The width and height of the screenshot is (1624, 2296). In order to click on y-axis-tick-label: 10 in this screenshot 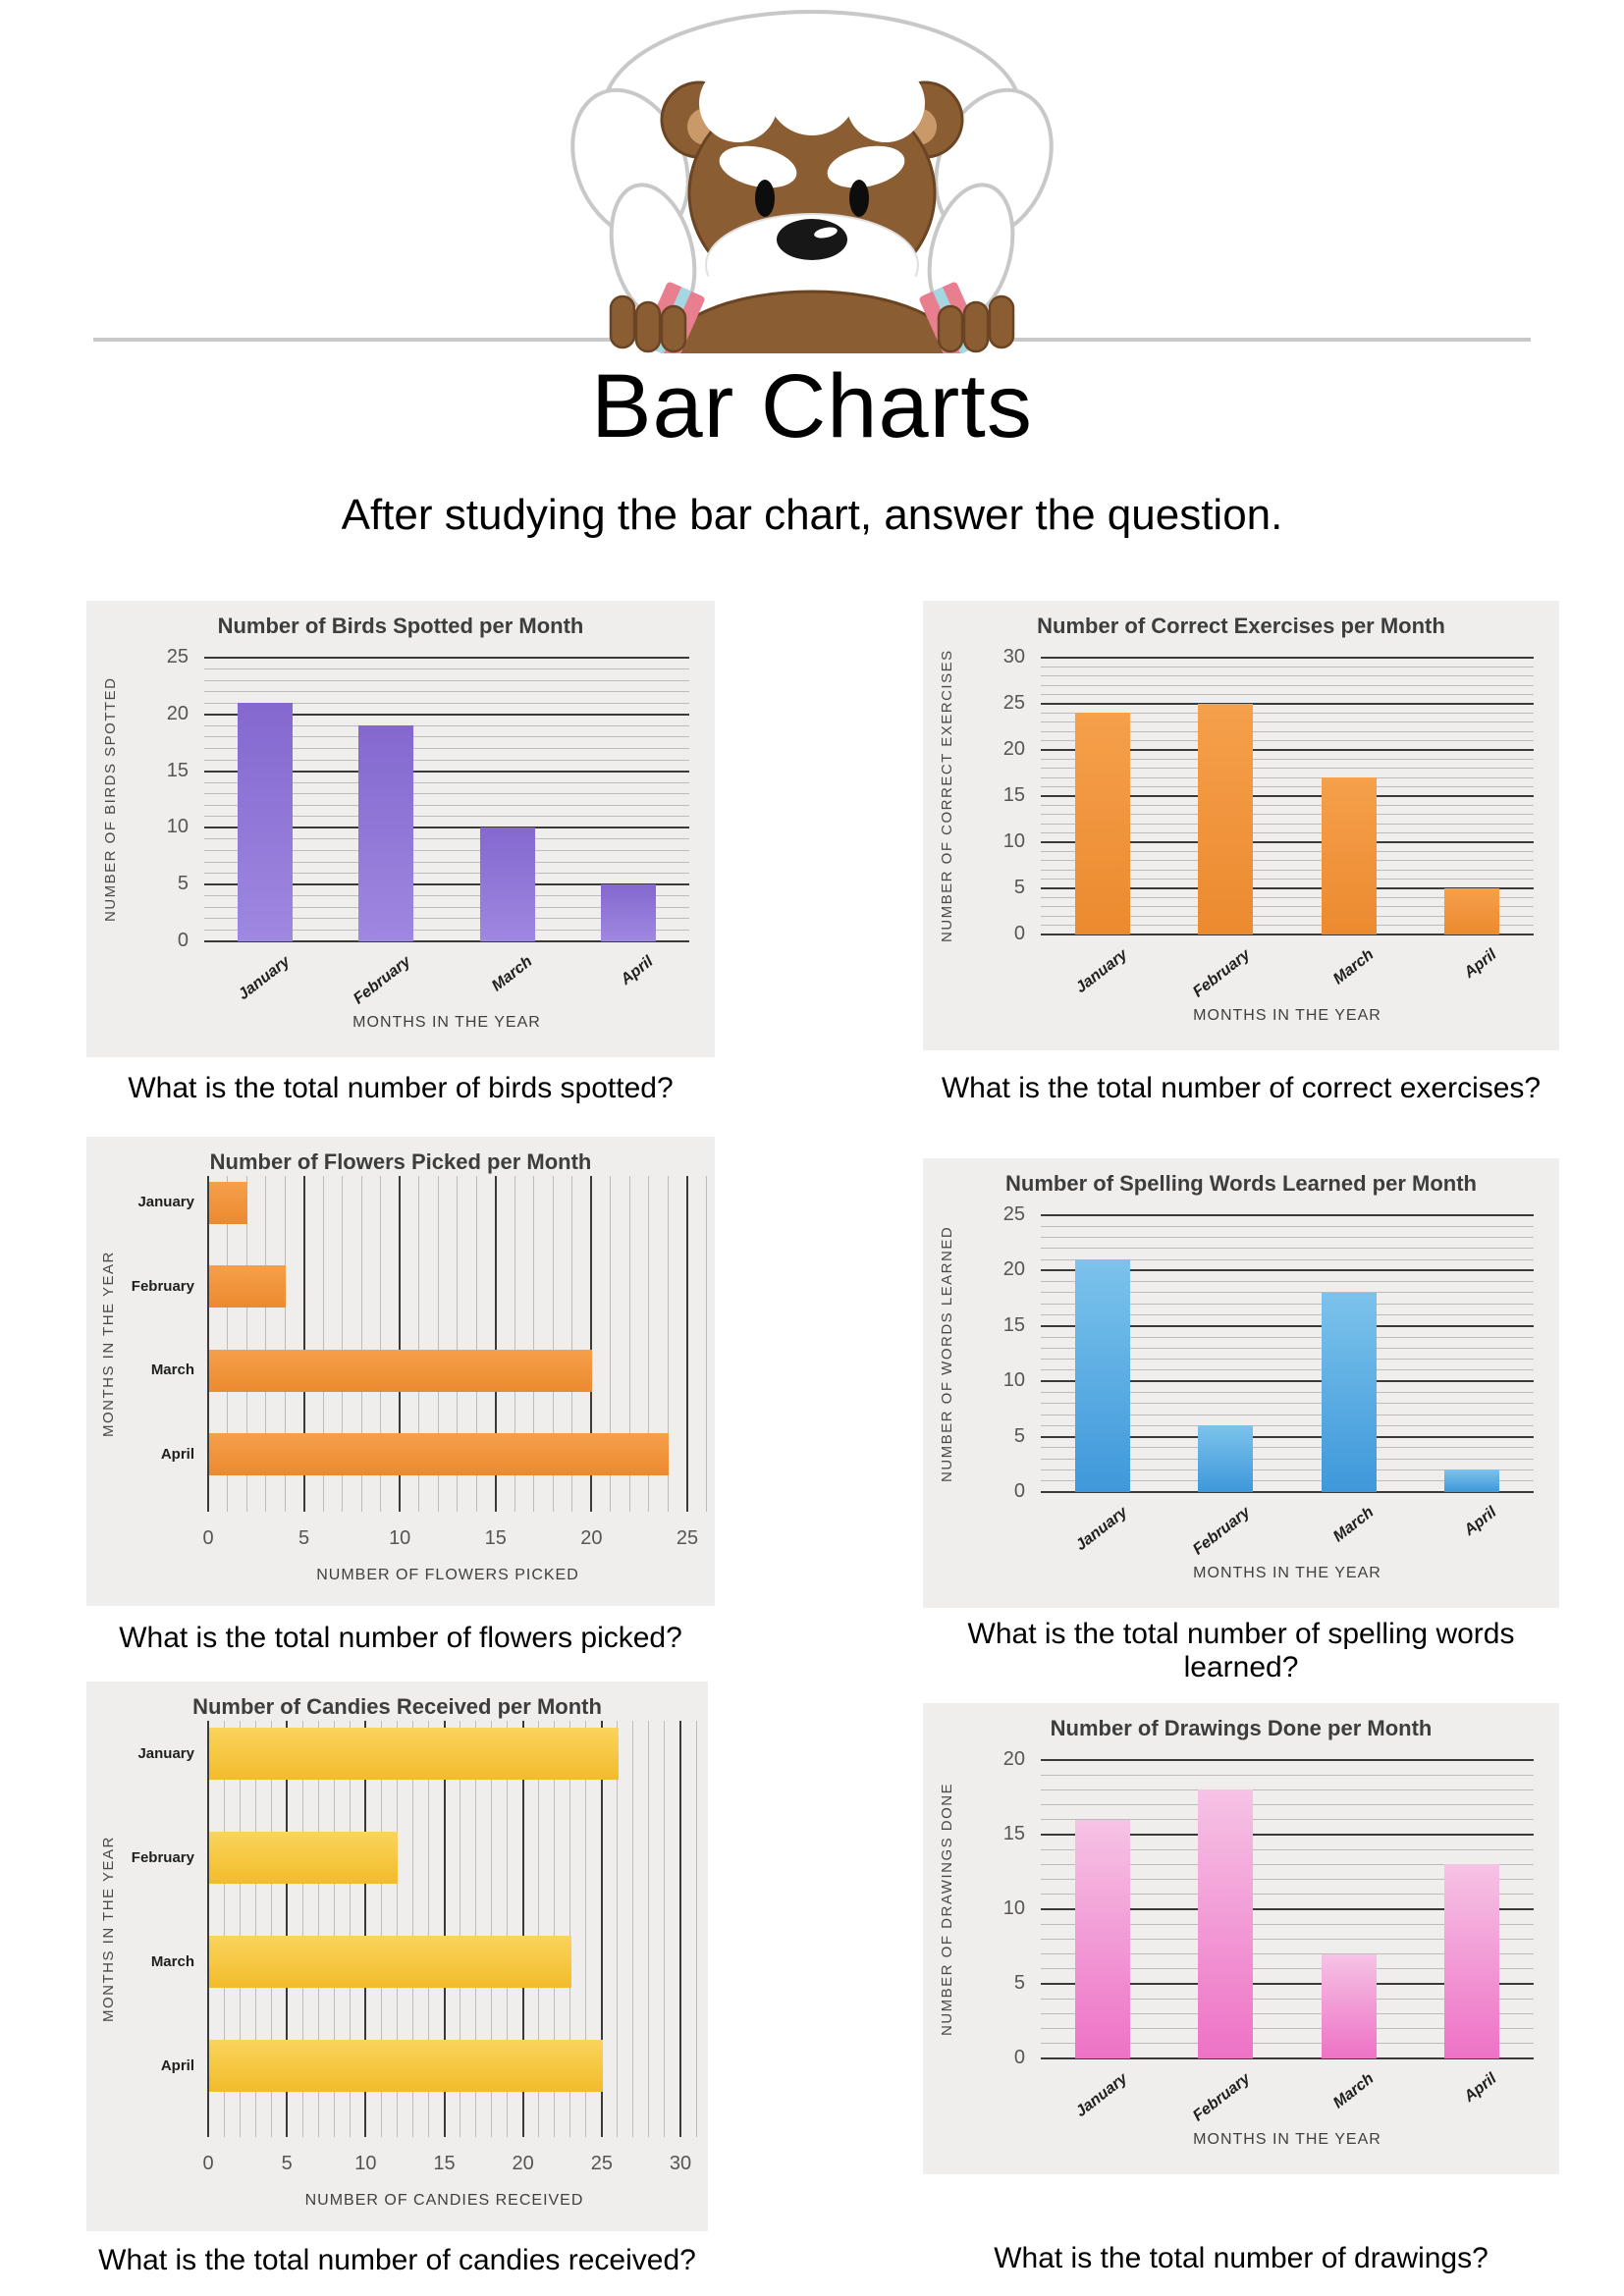, I will do `click(1013, 841)`.